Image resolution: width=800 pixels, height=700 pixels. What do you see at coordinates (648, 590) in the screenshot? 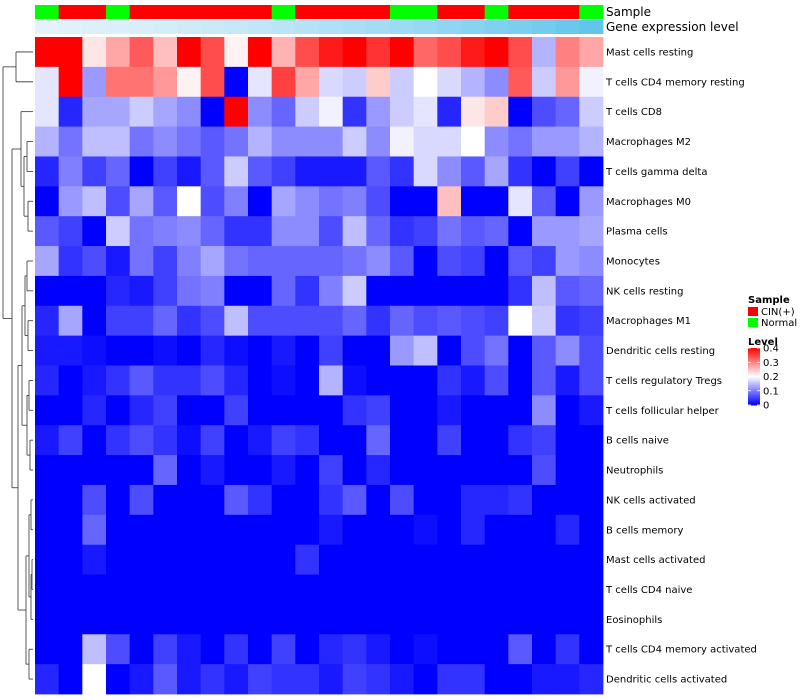
I see `row-label: T cells CD4 naive` at bounding box center [648, 590].